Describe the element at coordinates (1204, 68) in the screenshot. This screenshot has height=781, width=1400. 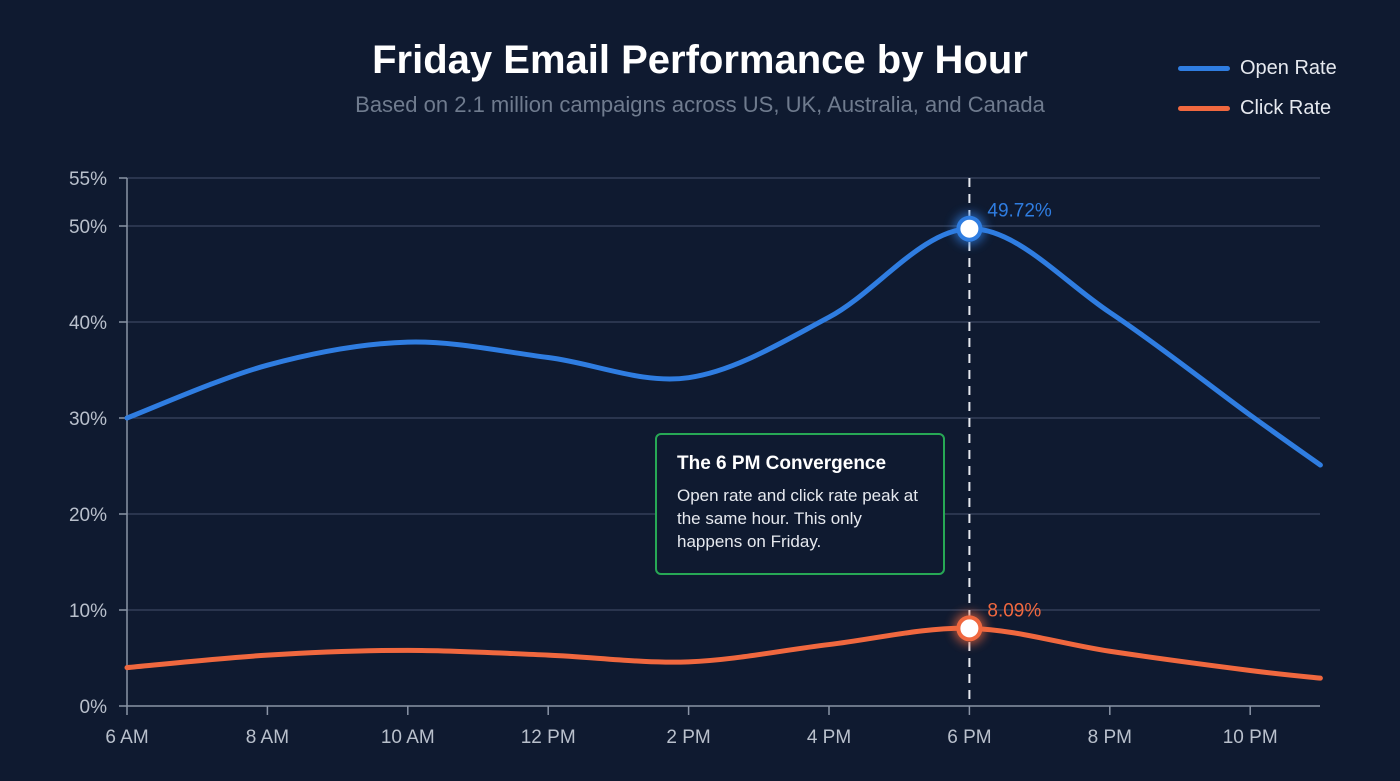
I see `legend-swatch-open-rate` at that location.